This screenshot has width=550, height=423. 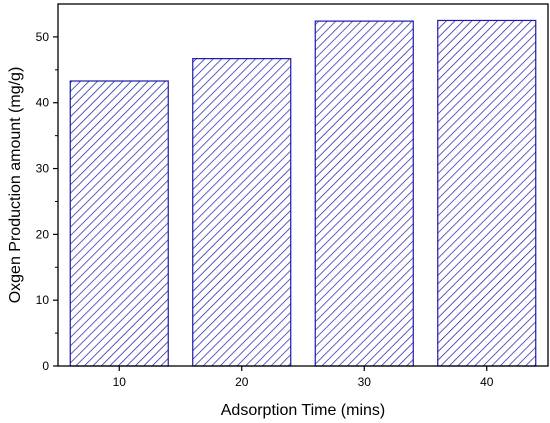 What do you see at coordinates (303, 377) in the screenshot?
I see `x-axis-ticks: 10 20 30 40` at bounding box center [303, 377].